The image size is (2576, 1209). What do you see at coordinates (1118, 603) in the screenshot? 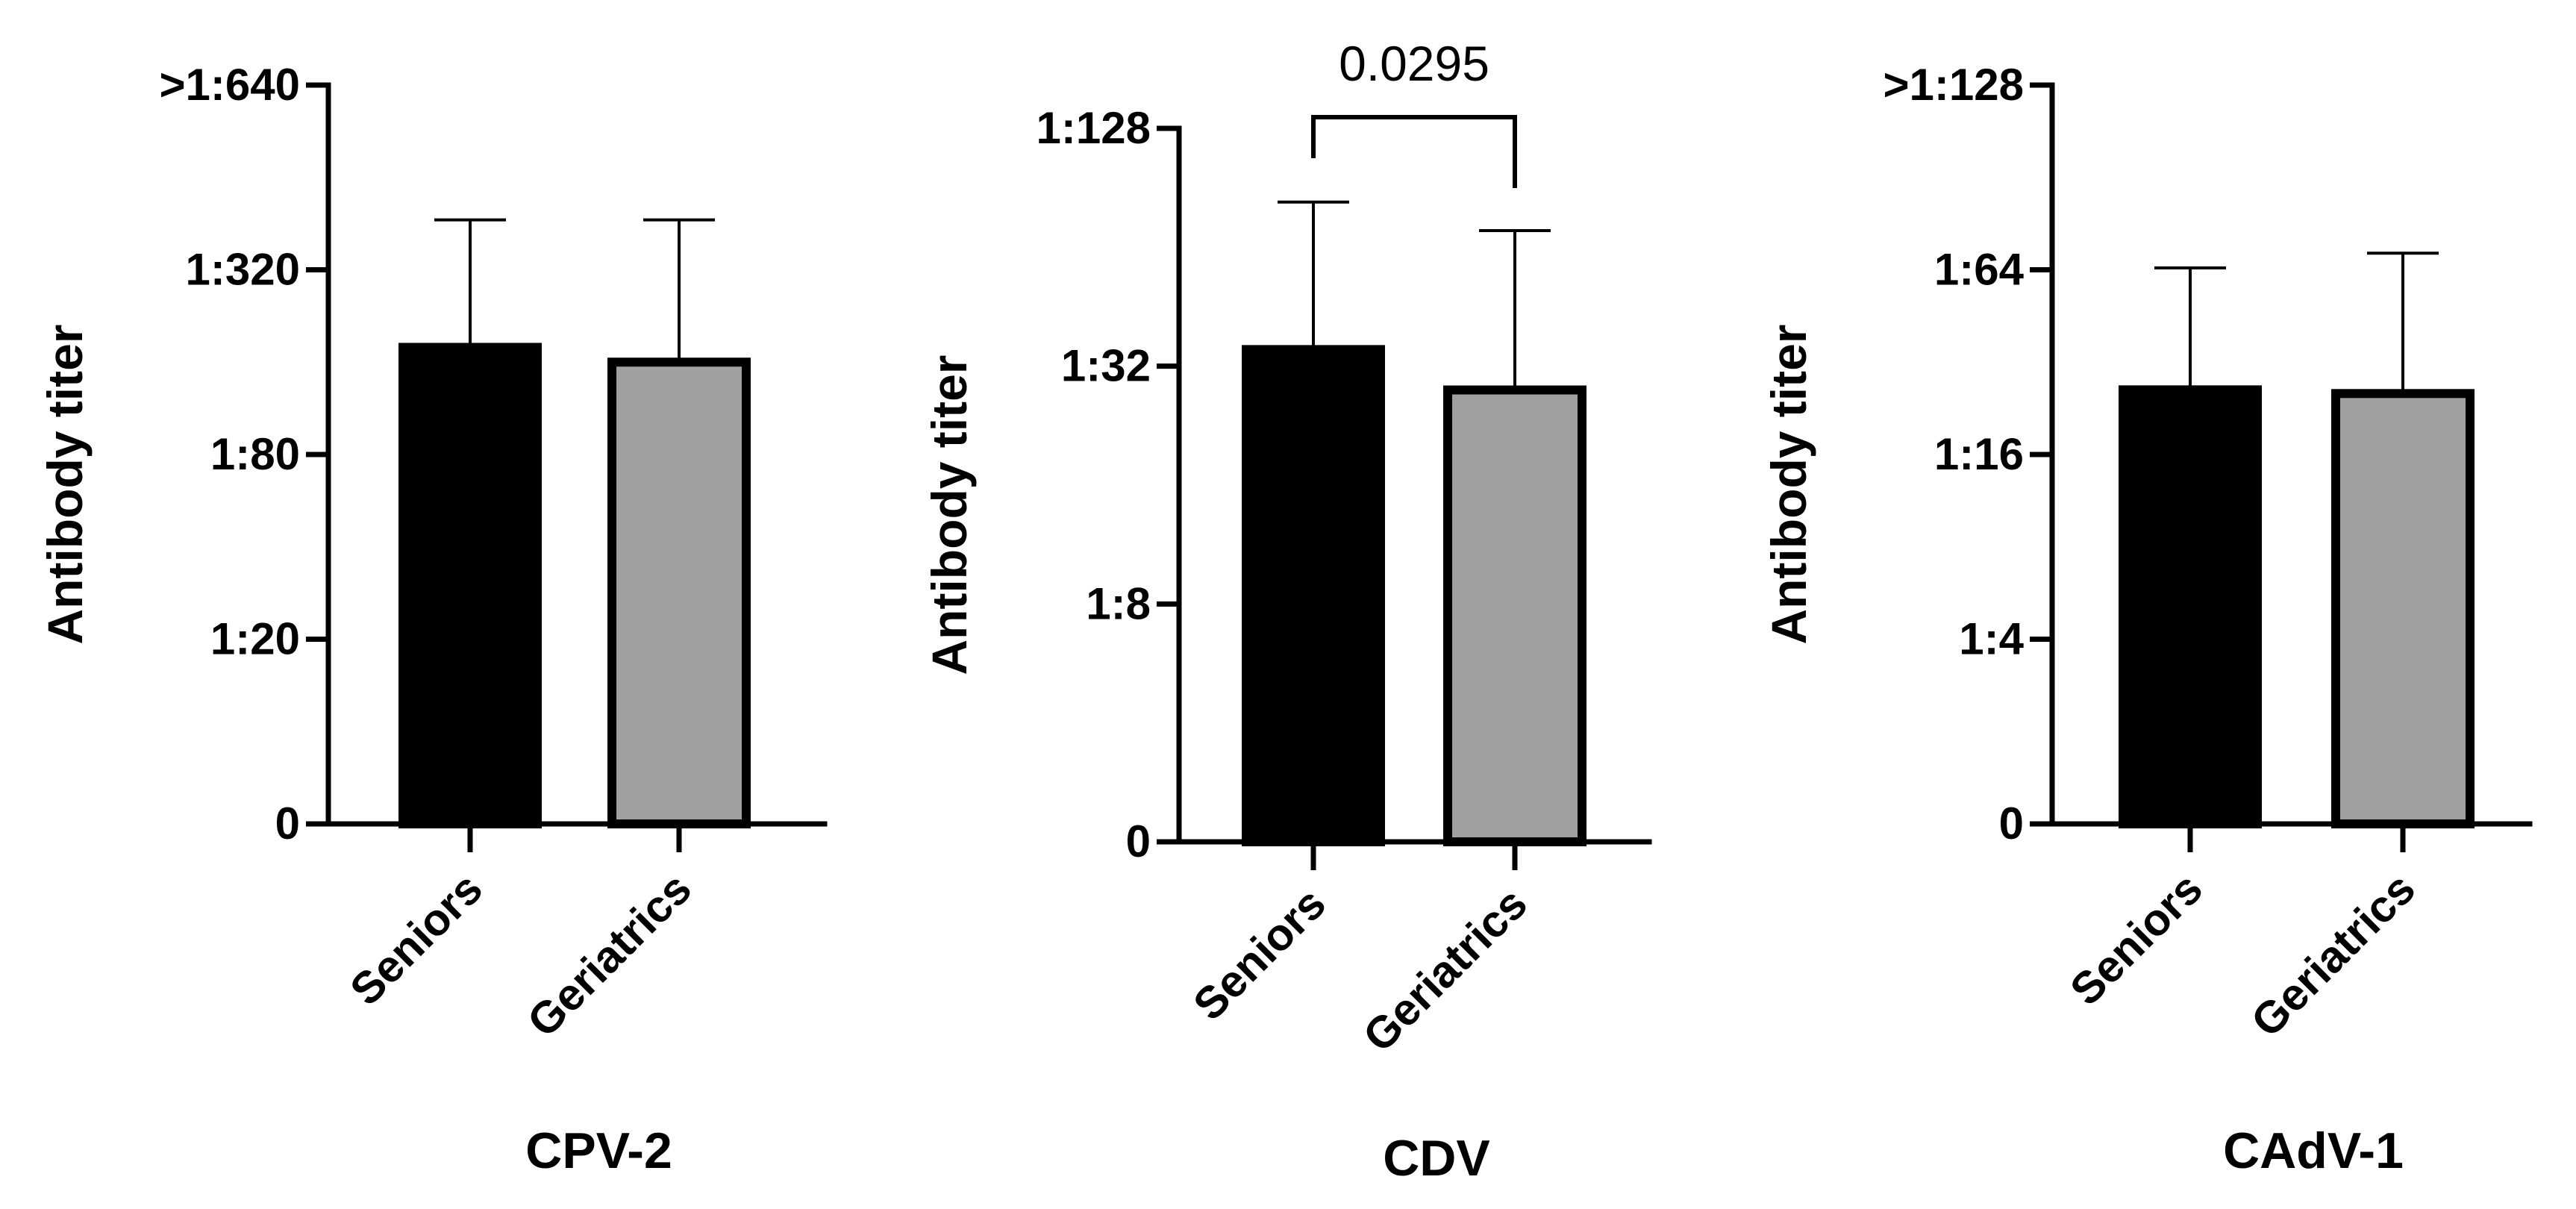
I see `y-tick-label: 1:8` at bounding box center [1118, 603].